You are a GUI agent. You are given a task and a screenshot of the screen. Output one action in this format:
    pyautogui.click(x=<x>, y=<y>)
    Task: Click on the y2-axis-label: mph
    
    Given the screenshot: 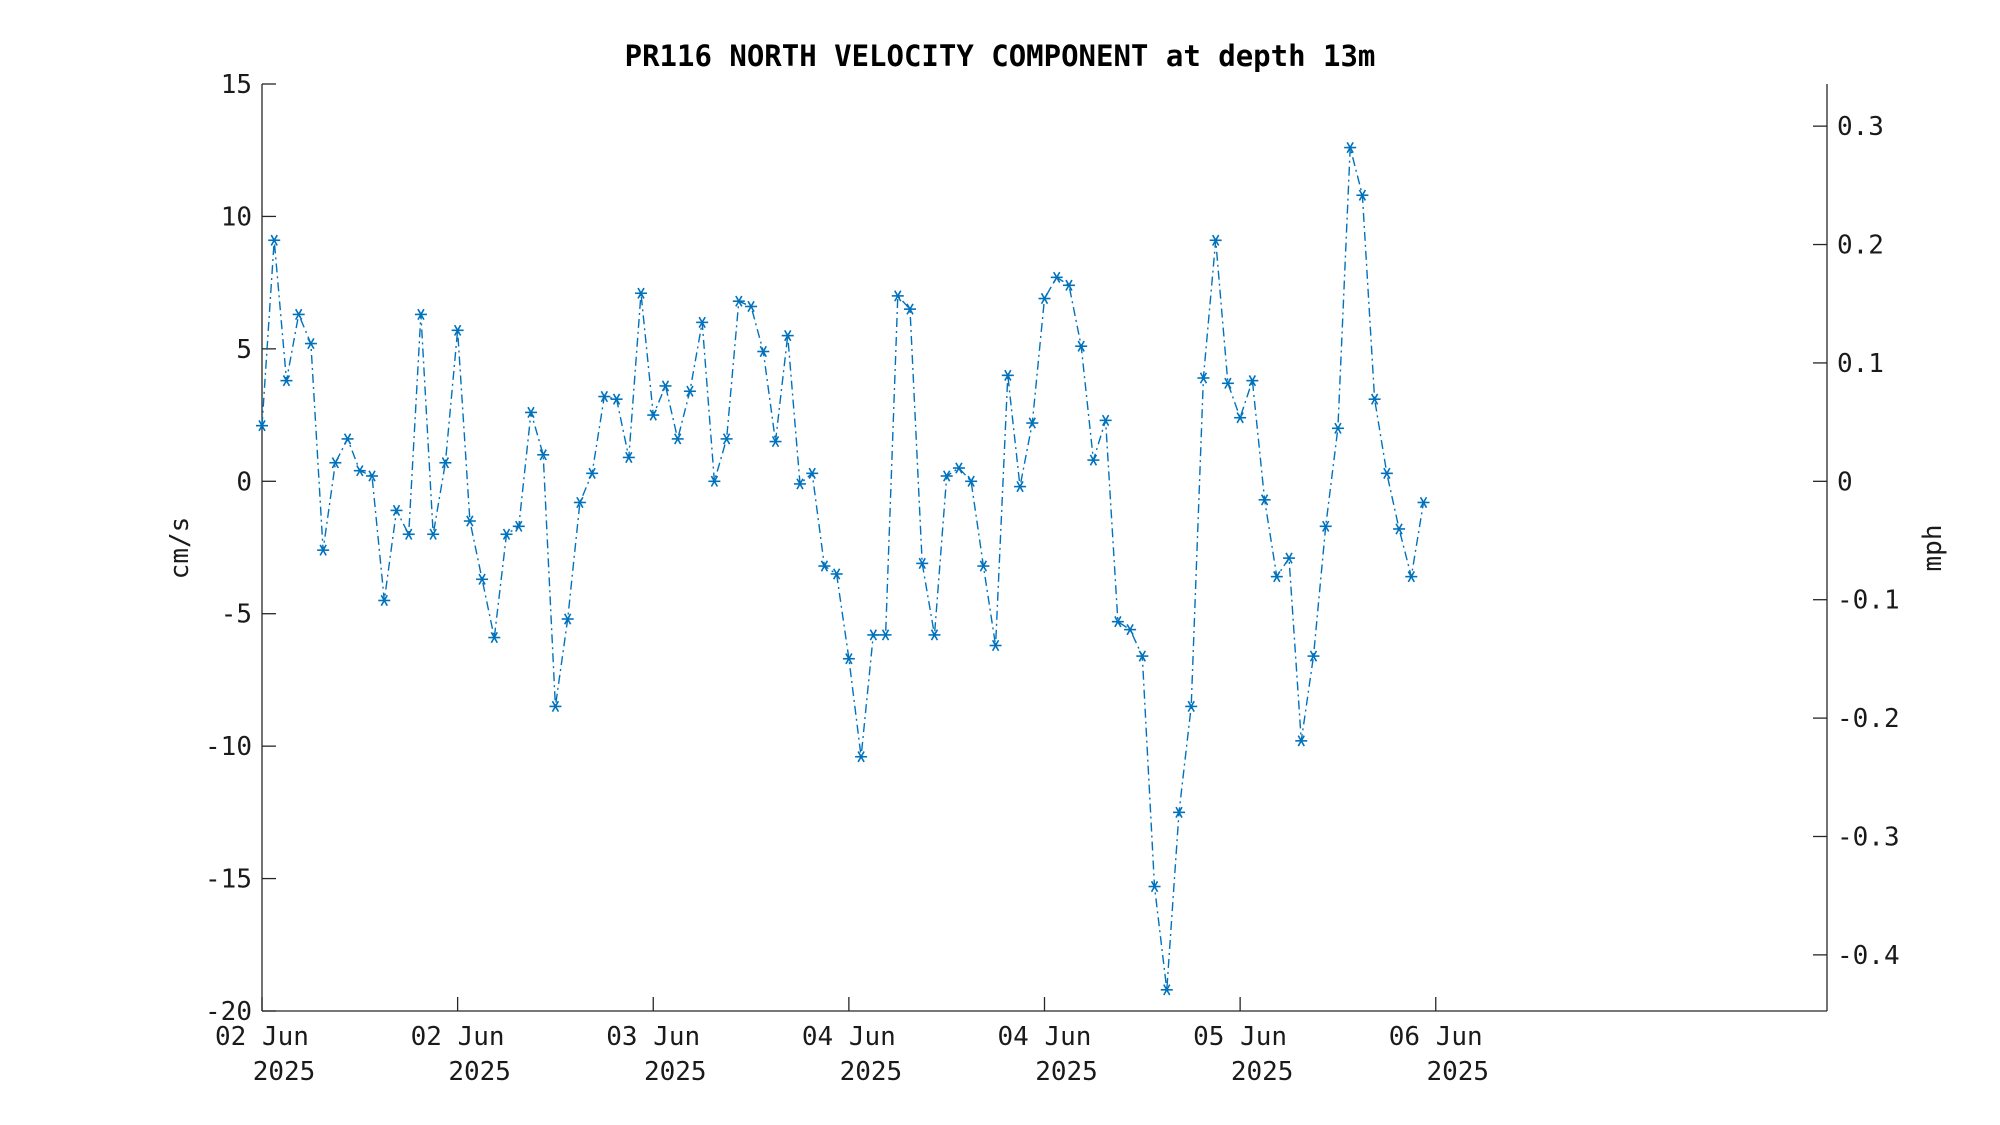 What is the action you would take?
    pyautogui.click(x=1933, y=548)
    